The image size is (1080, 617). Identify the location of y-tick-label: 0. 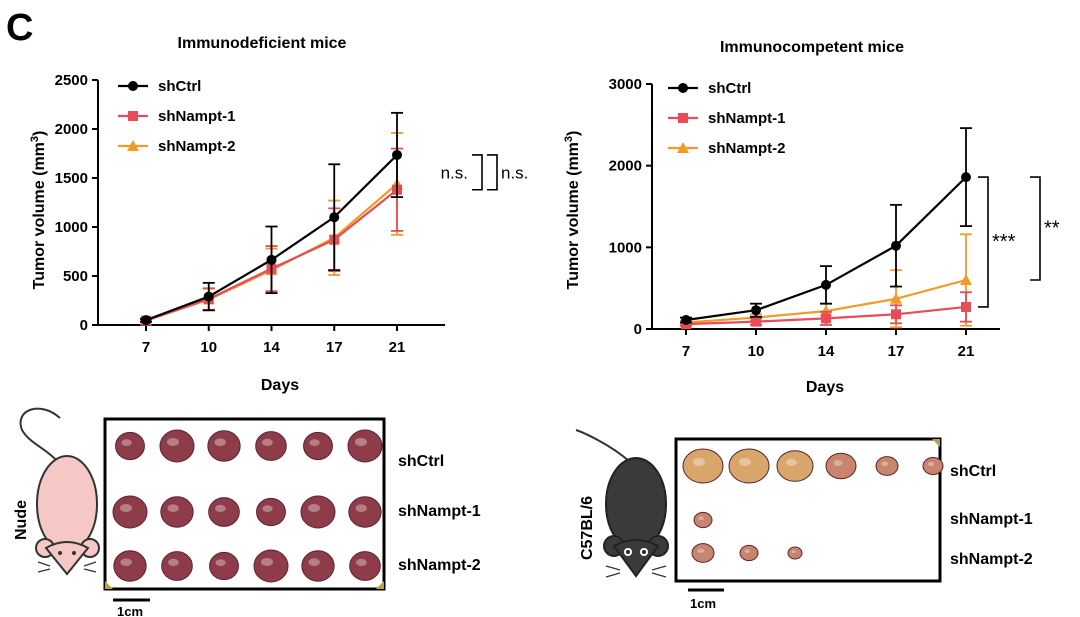
(84, 325).